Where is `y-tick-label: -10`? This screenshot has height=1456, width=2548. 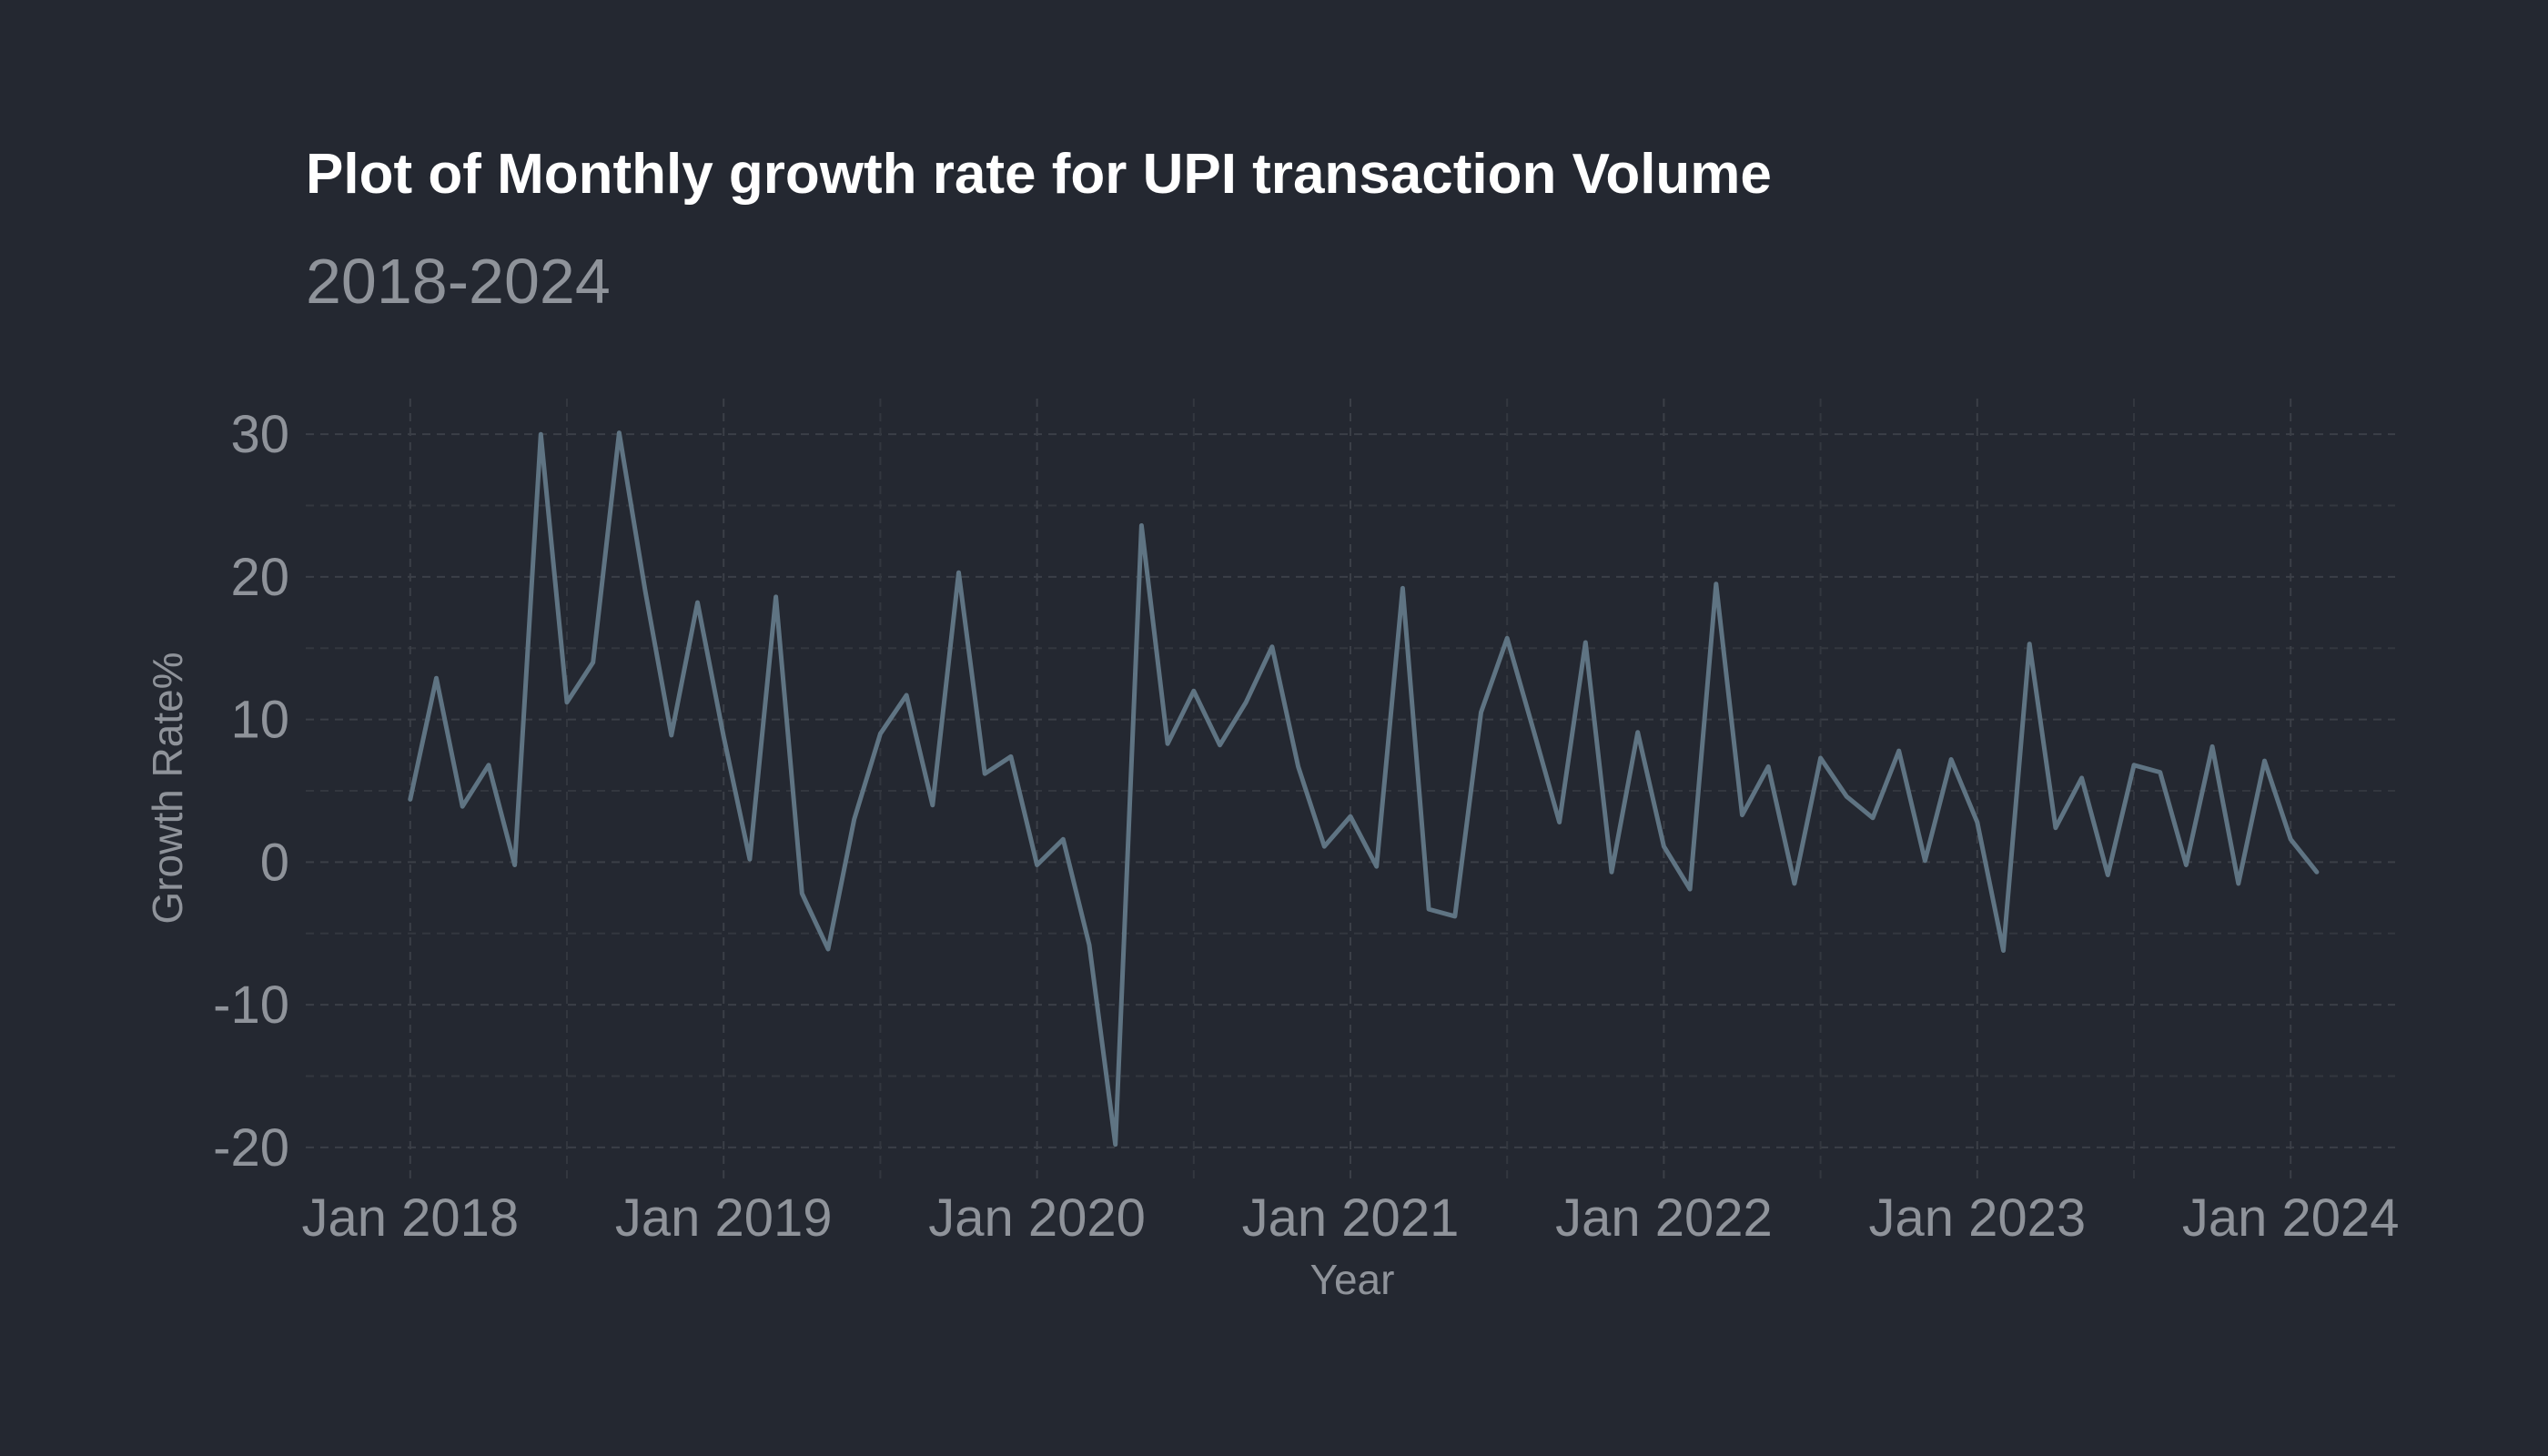
y-tick-label: -10 is located at coordinates (251, 1006).